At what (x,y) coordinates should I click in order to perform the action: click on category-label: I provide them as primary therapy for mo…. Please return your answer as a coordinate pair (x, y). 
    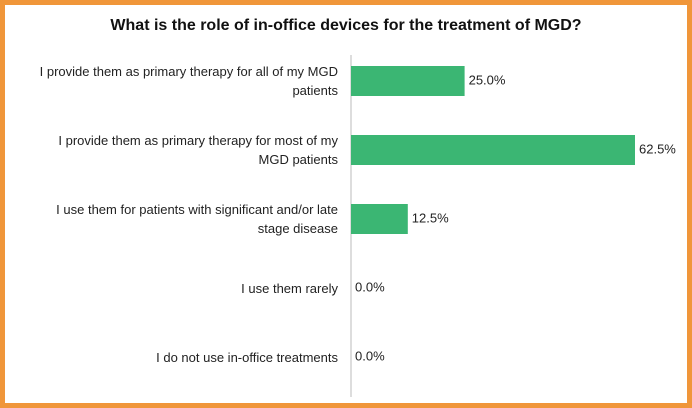
    Looking at the image, I should click on (198, 150).